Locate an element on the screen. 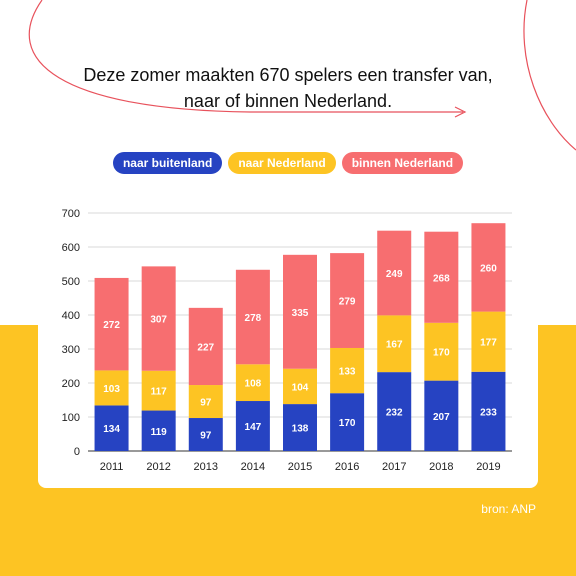 The image size is (576, 576). data-label: 249 is located at coordinates (394, 274).